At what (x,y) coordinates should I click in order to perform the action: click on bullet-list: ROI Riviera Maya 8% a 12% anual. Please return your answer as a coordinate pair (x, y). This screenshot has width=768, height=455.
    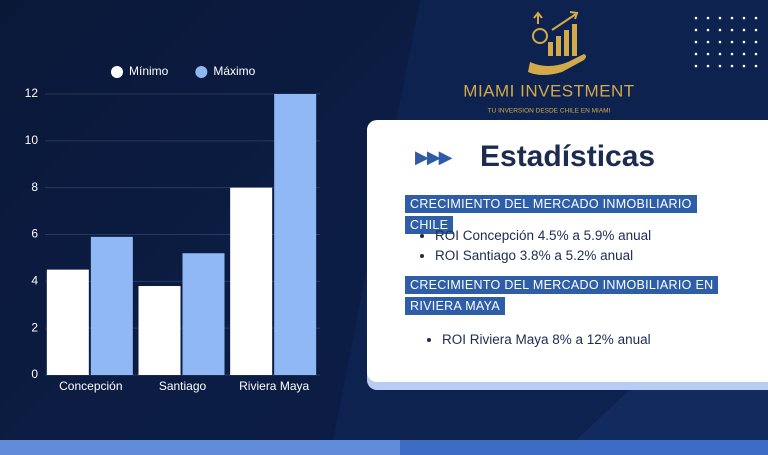
    Looking at the image, I should click on (537, 340).